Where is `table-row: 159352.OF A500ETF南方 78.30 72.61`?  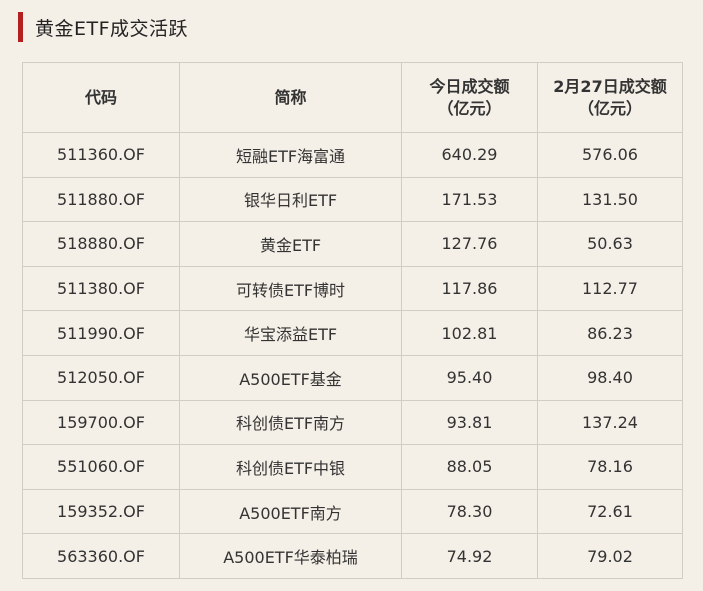 table-row: 159352.OF A500ETF南方 78.30 72.61 is located at coordinates (352, 511).